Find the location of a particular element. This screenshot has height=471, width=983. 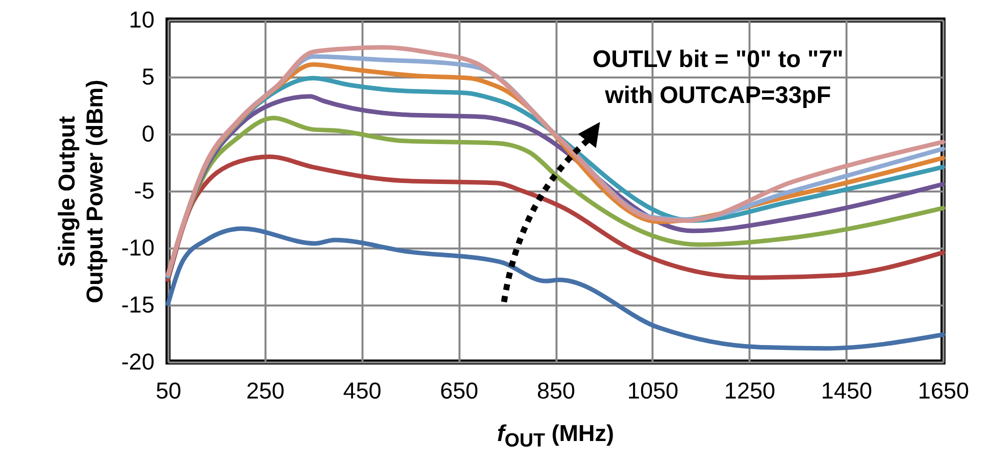

y-tick-label: -10 is located at coordinates (137, 247).